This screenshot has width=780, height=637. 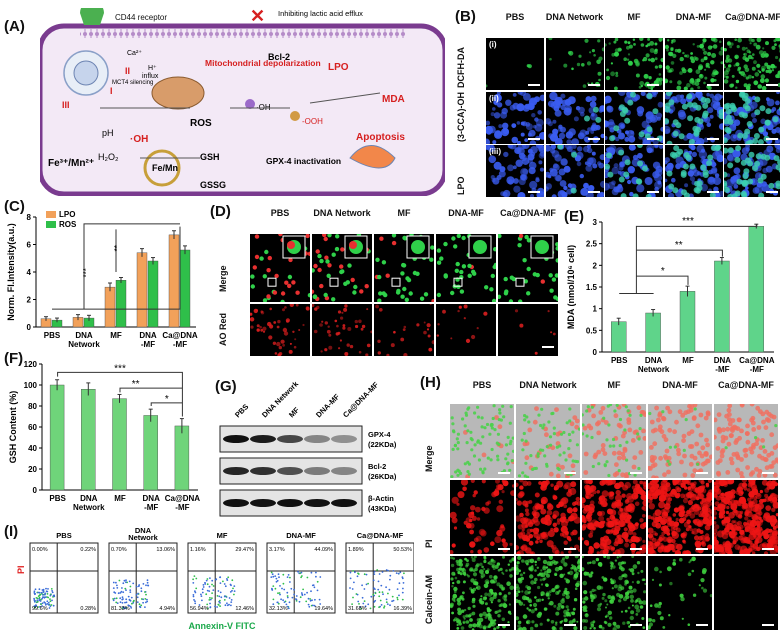 What do you see at coordinates (750, 17) in the screenshot?
I see `b-col-header: Ca@DNA-MF` at bounding box center [750, 17].